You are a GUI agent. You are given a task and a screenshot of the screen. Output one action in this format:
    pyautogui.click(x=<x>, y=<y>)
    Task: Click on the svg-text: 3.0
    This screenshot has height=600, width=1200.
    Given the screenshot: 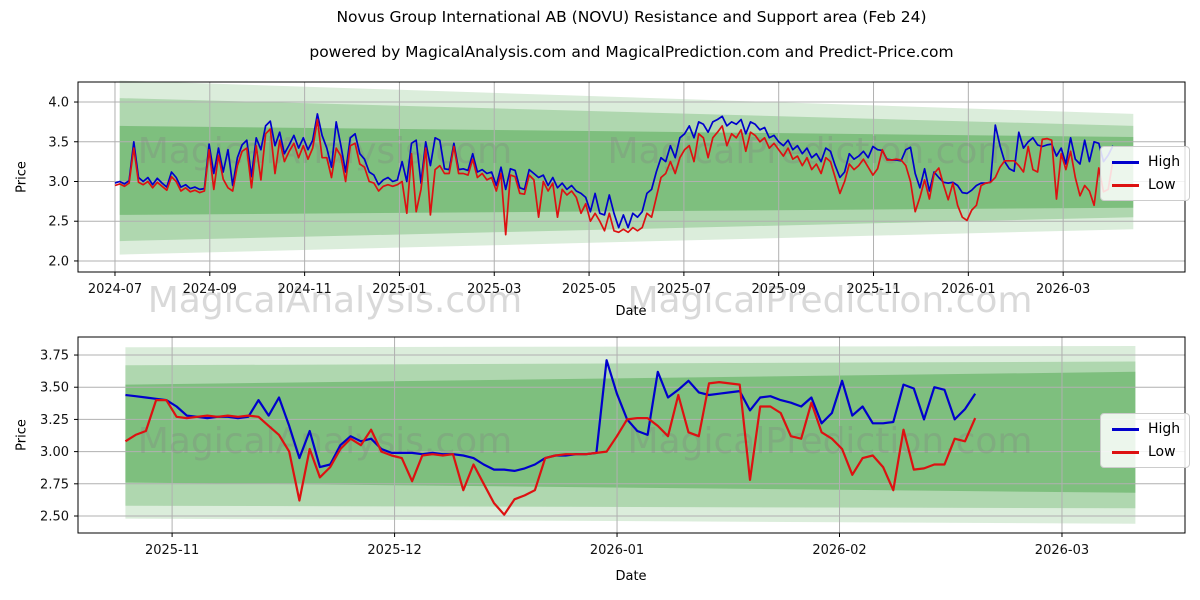 What is the action you would take?
    pyautogui.click(x=58, y=182)
    